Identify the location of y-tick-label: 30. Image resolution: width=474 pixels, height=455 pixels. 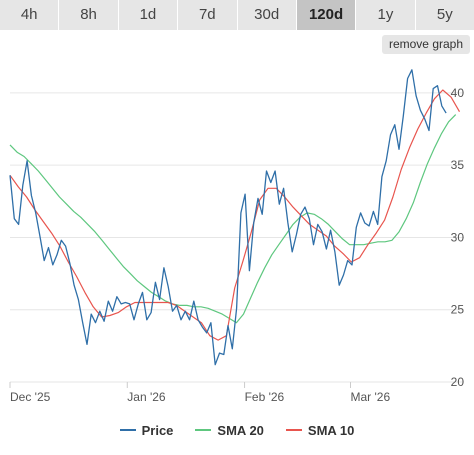
(458, 237).